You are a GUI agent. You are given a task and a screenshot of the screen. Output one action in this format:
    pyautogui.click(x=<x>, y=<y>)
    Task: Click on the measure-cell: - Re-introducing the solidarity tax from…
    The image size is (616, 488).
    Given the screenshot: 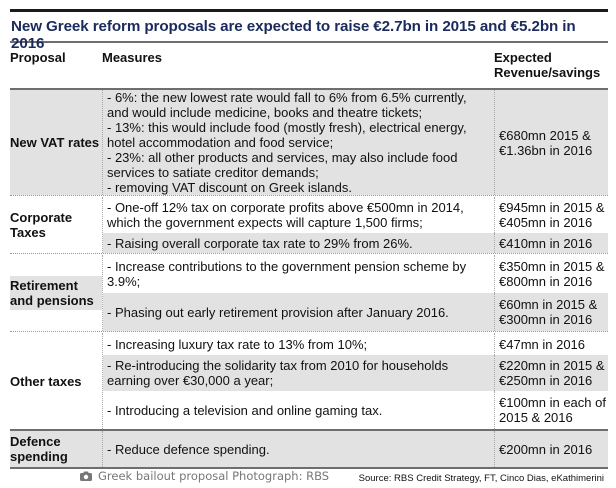 What is the action you would take?
    pyautogui.click(x=298, y=373)
    